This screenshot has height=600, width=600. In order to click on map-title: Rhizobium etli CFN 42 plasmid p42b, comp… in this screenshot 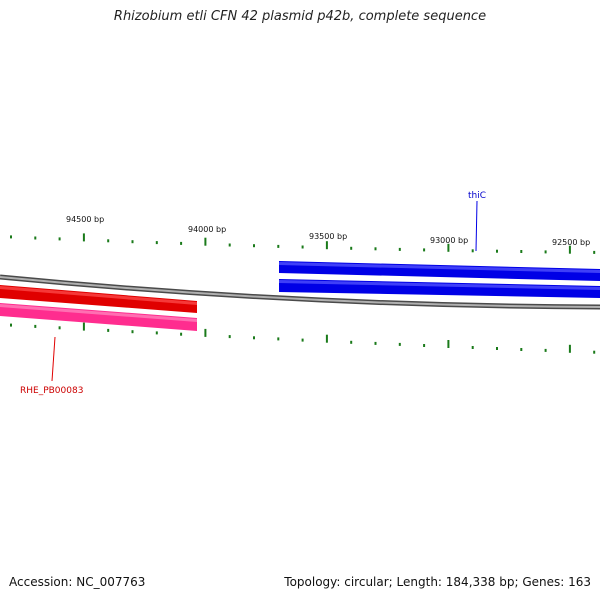, I will do `click(300, 16)`.